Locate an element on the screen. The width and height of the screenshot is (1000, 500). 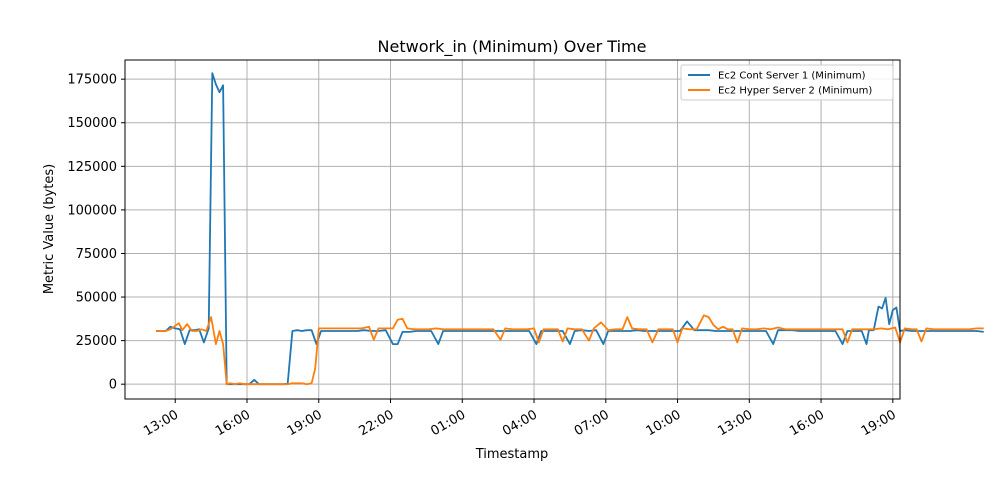
chart-title: Network_in (Minimum) Over Time is located at coordinates (512, 47).